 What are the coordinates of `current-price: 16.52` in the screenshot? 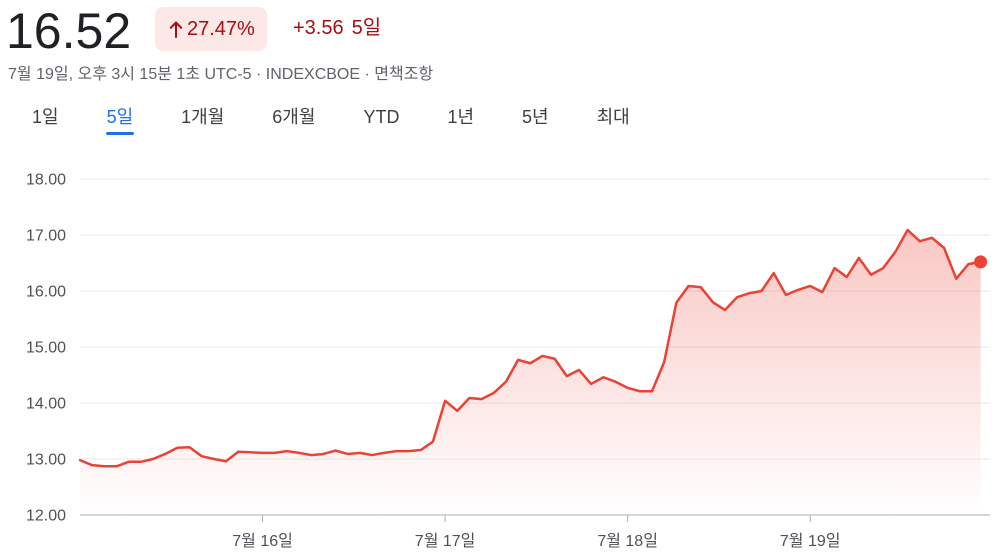 It's located at (69, 31).